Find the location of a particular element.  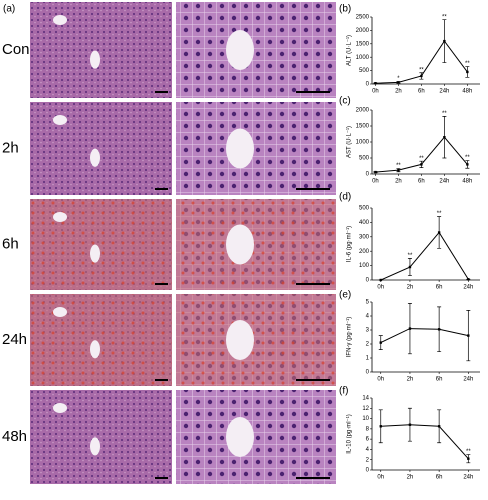

y-tick-label: 4 is located at coordinates (368, 317).